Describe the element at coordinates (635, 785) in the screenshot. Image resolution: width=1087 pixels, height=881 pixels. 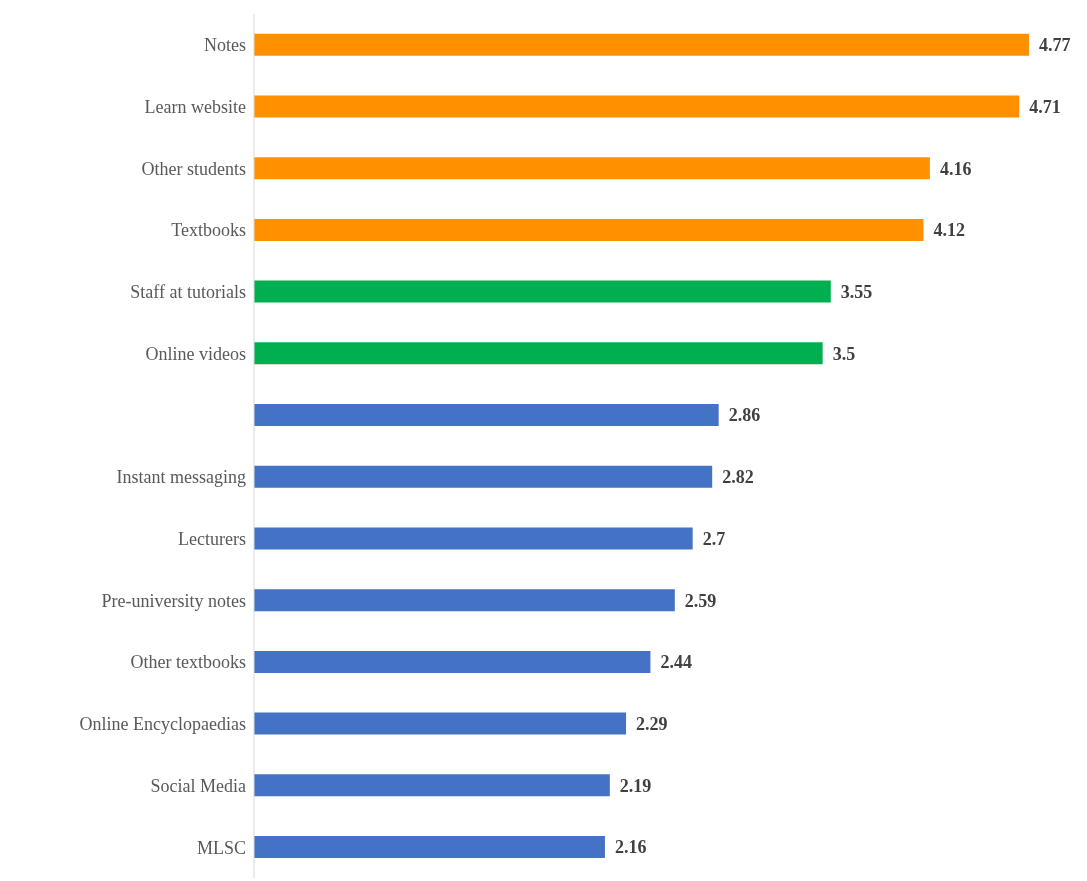
I see `data-label: 2.19` at that location.